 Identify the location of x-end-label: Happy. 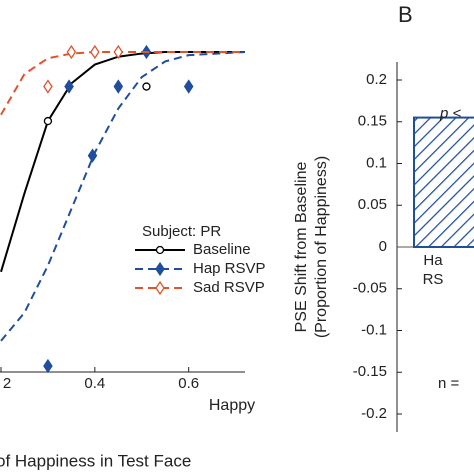
(232, 405).